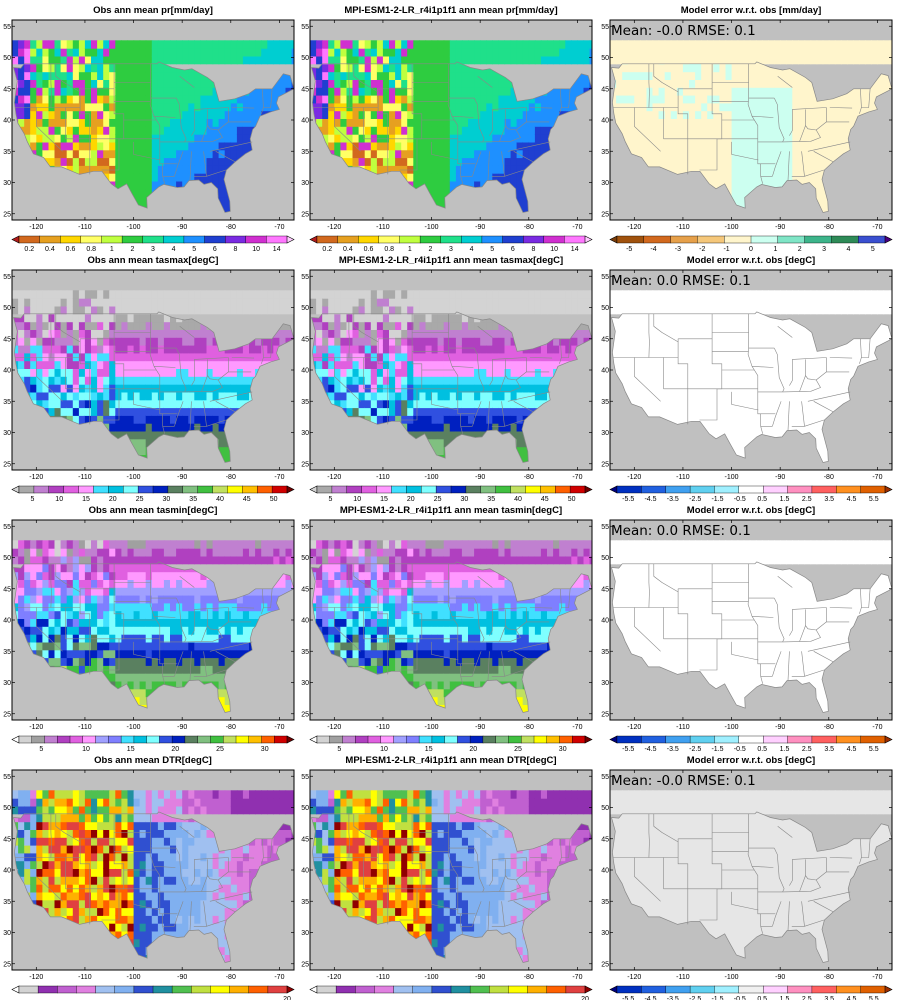 The height and width of the screenshot is (1000, 900). Describe the element at coordinates (451, 239) in the screenshot. I see `colorbar-swatch` at that location.